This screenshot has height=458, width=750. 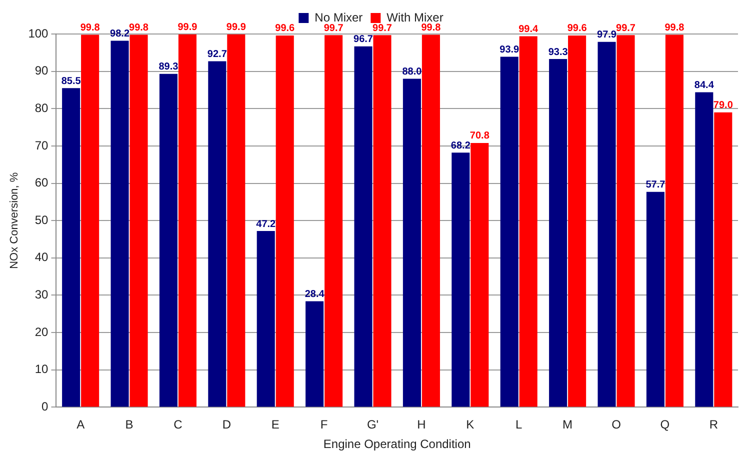 What do you see at coordinates (41, 295) in the screenshot?
I see `y-tick-label: 30` at bounding box center [41, 295].